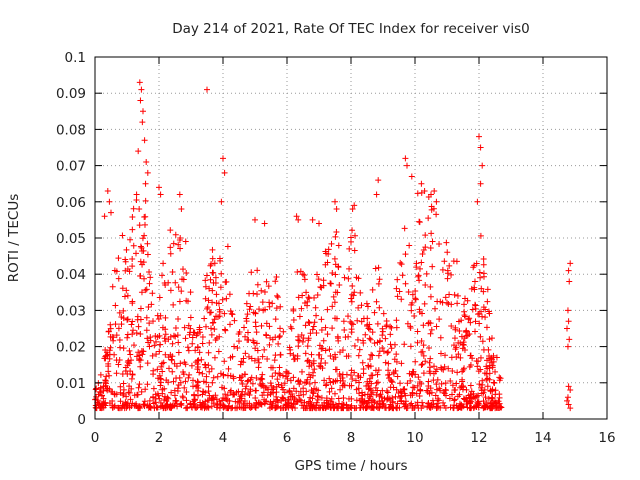 The image size is (640, 480). Describe the element at coordinates (14, 238) in the screenshot. I see `y-axis-label: ROTI / TECUs` at that location.